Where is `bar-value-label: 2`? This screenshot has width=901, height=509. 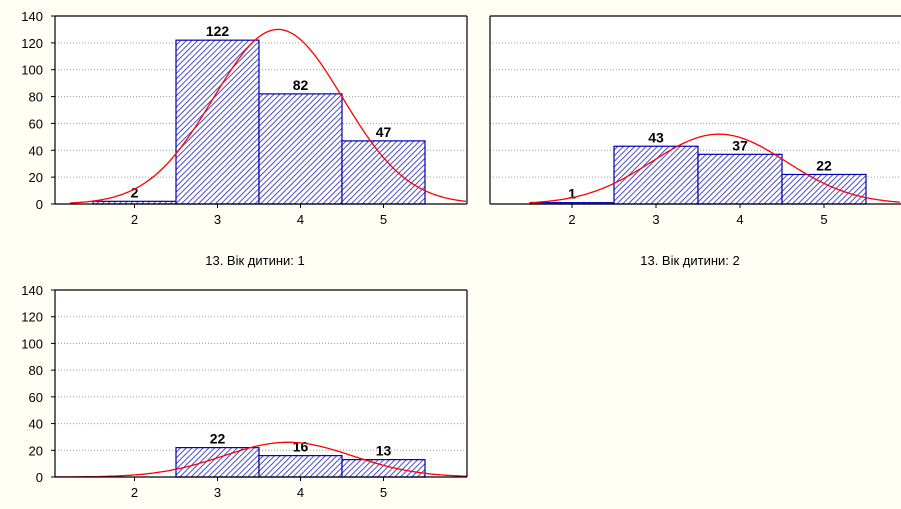 bar-value-label: 2 is located at coordinates (135, 192).